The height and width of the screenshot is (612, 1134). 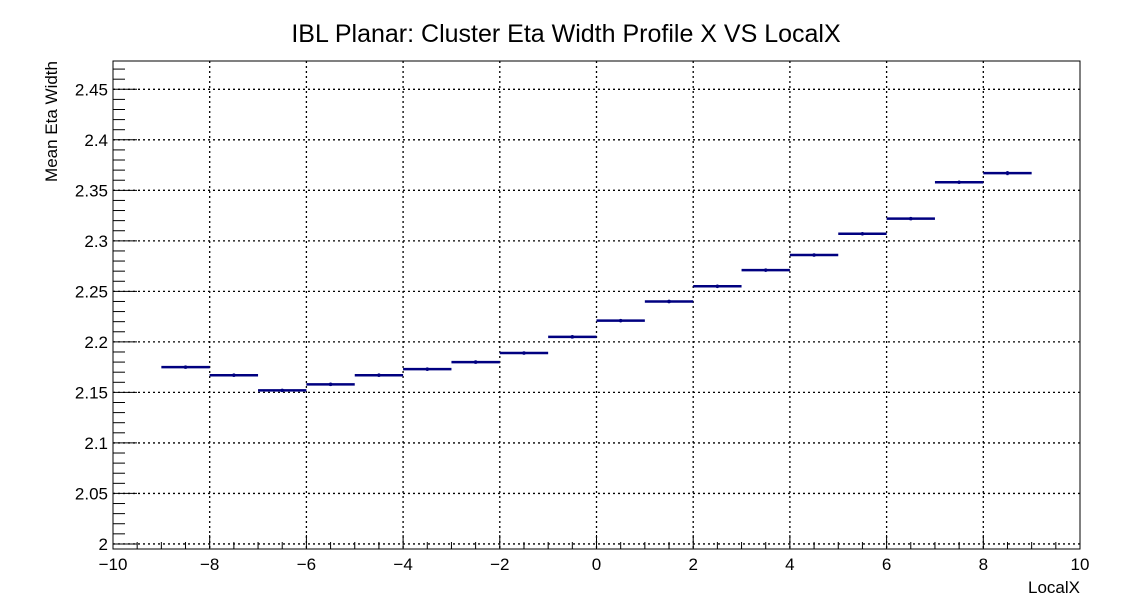 What do you see at coordinates (983, 564) in the screenshot?
I see `x-tick-label: 8` at bounding box center [983, 564].